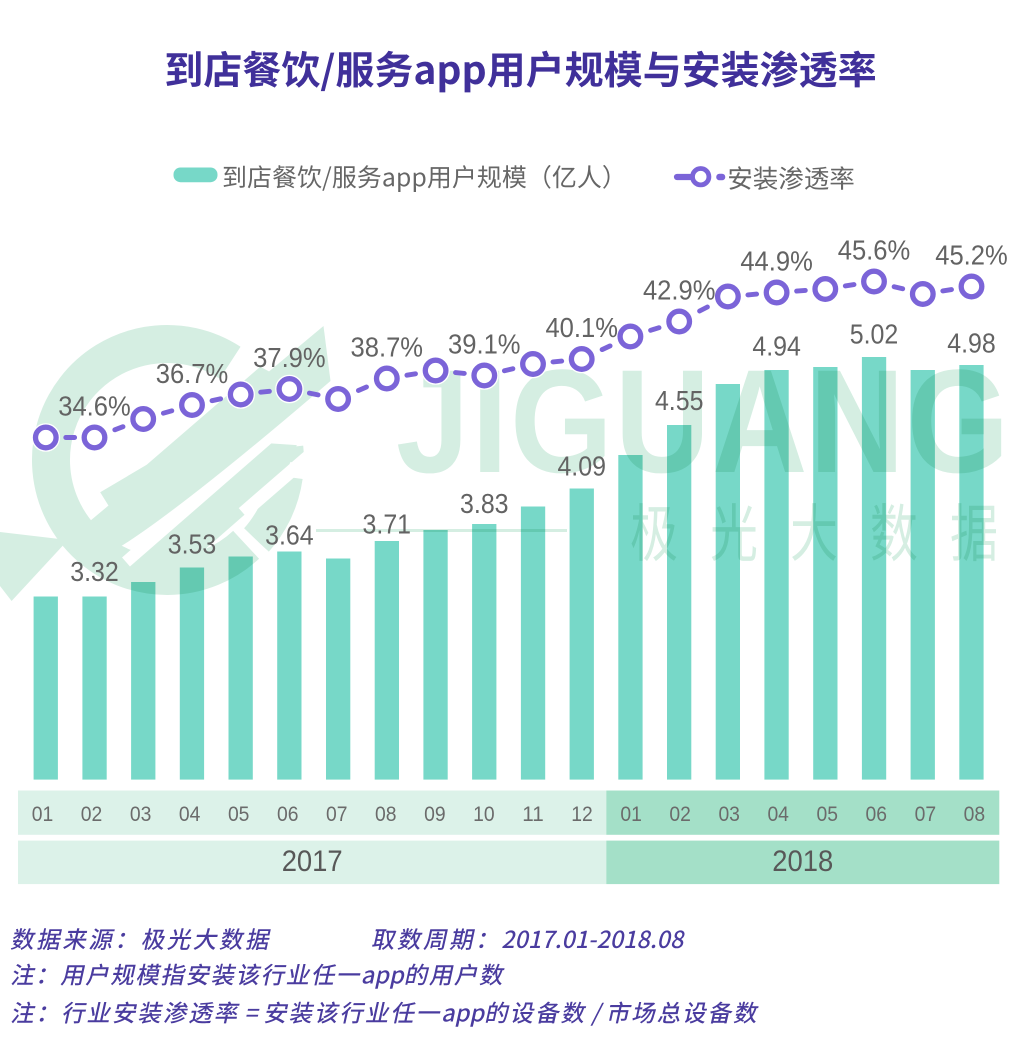 Image resolution: width=1024 pixels, height=1063 pixels. I want to click on svg-text: 38.7%, so click(387, 347).